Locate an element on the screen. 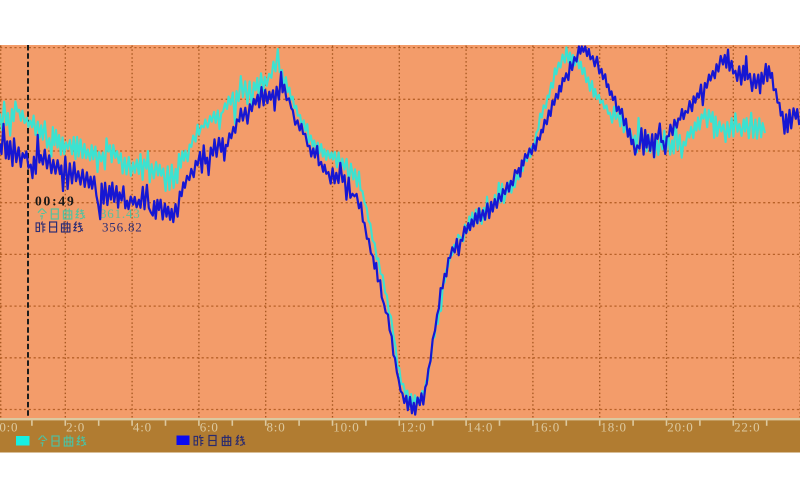 This screenshot has width=800, height=500. svg-text: 00:49 is located at coordinates (55, 201).